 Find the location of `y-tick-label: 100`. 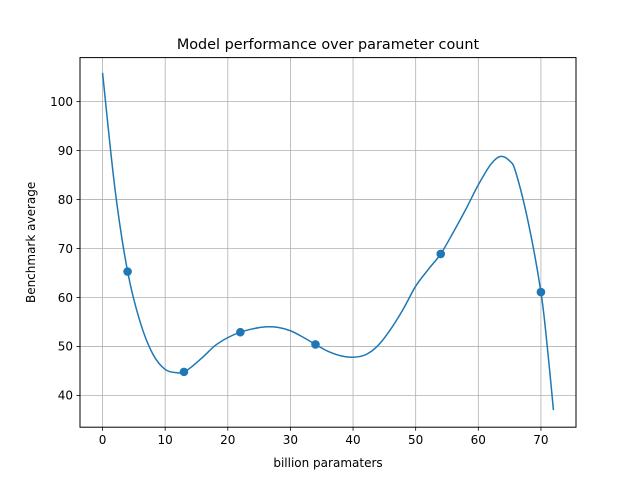

y-tick-label: 100 is located at coordinates (61, 102).